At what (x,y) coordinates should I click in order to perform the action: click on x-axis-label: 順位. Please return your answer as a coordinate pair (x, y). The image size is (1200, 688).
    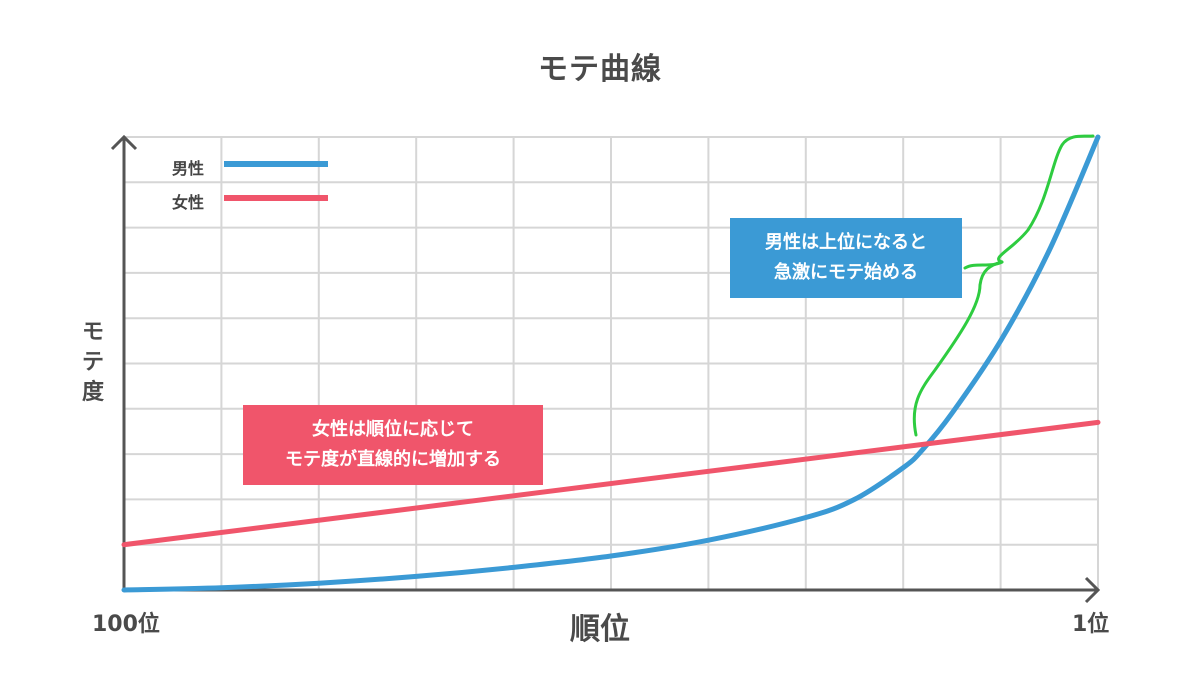
    Looking at the image, I should click on (600, 629).